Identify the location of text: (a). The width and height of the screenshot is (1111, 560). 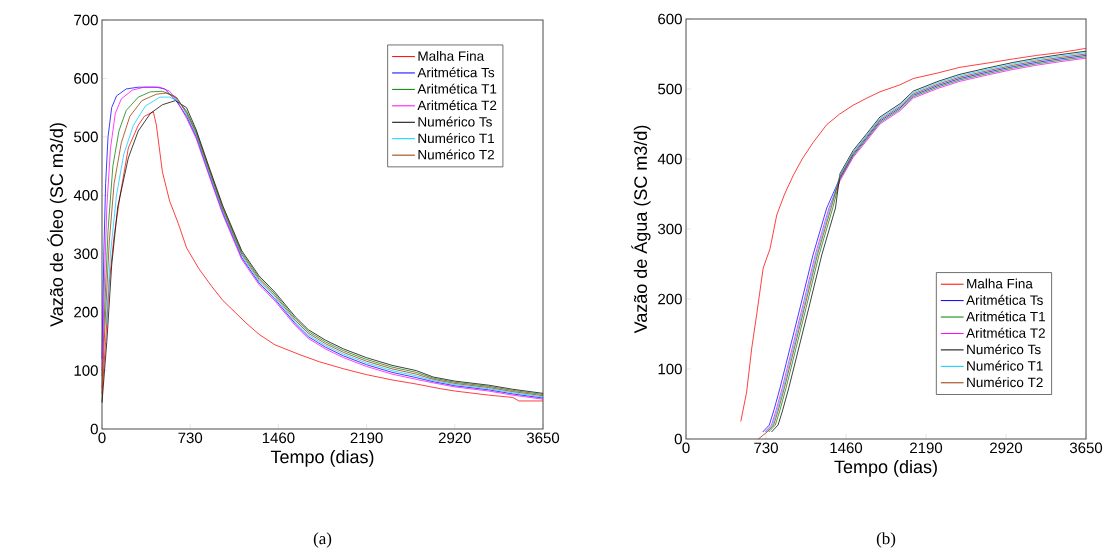
(322, 540).